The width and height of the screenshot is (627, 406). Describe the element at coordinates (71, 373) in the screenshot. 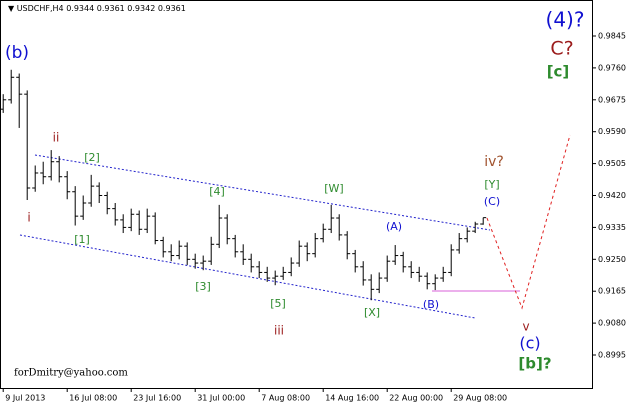

I see `credit: forDmitry@yahoo.com` at that location.